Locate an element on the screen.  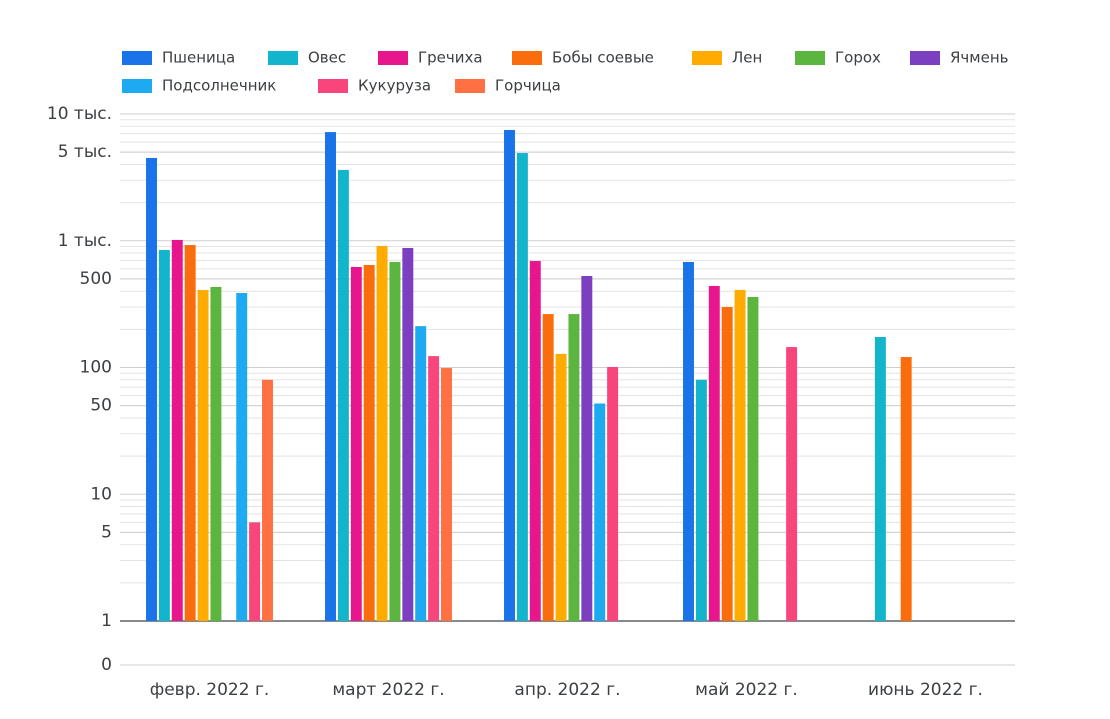
legend-label: Лен is located at coordinates (747, 58).